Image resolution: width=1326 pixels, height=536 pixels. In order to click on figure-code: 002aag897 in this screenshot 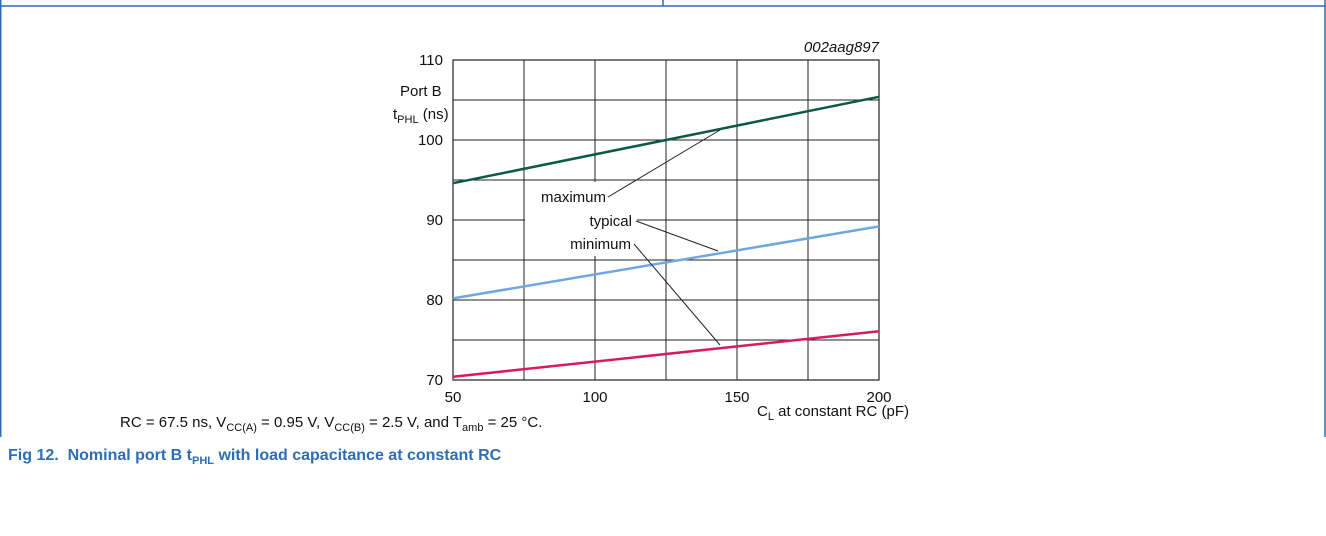, I will do `click(842, 47)`.